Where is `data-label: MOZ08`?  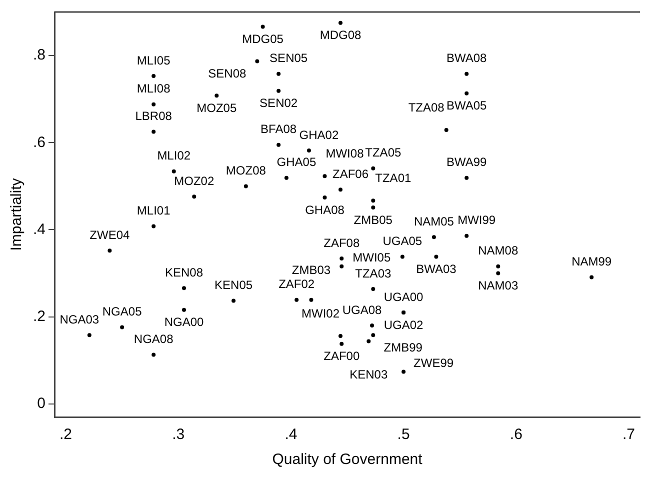 data-label: MOZ08 is located at coordinates (246, 171).